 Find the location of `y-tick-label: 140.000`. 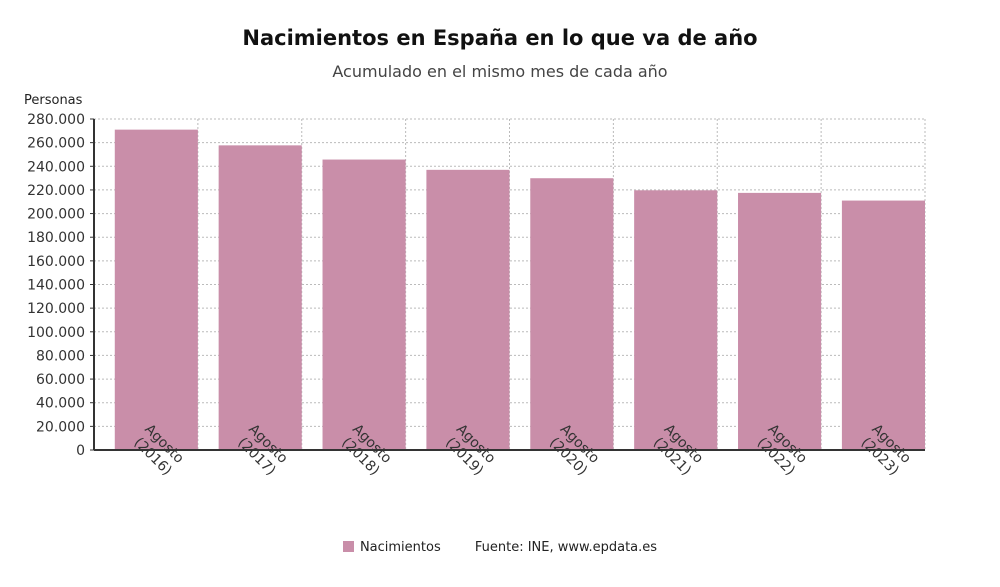

y-tick-label: 140.000 is located at coordinates (56, 286).